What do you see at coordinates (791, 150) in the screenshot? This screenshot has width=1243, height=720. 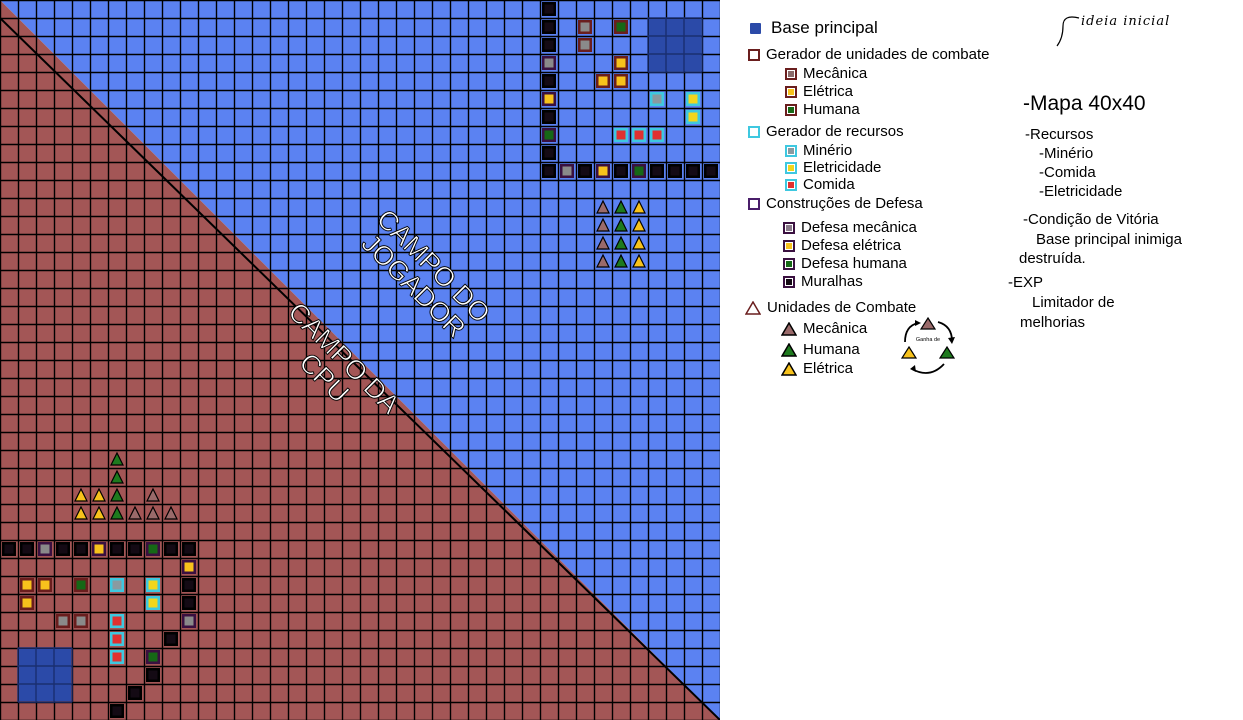 I see `mineral-icon` at bounding box center [791, 150].